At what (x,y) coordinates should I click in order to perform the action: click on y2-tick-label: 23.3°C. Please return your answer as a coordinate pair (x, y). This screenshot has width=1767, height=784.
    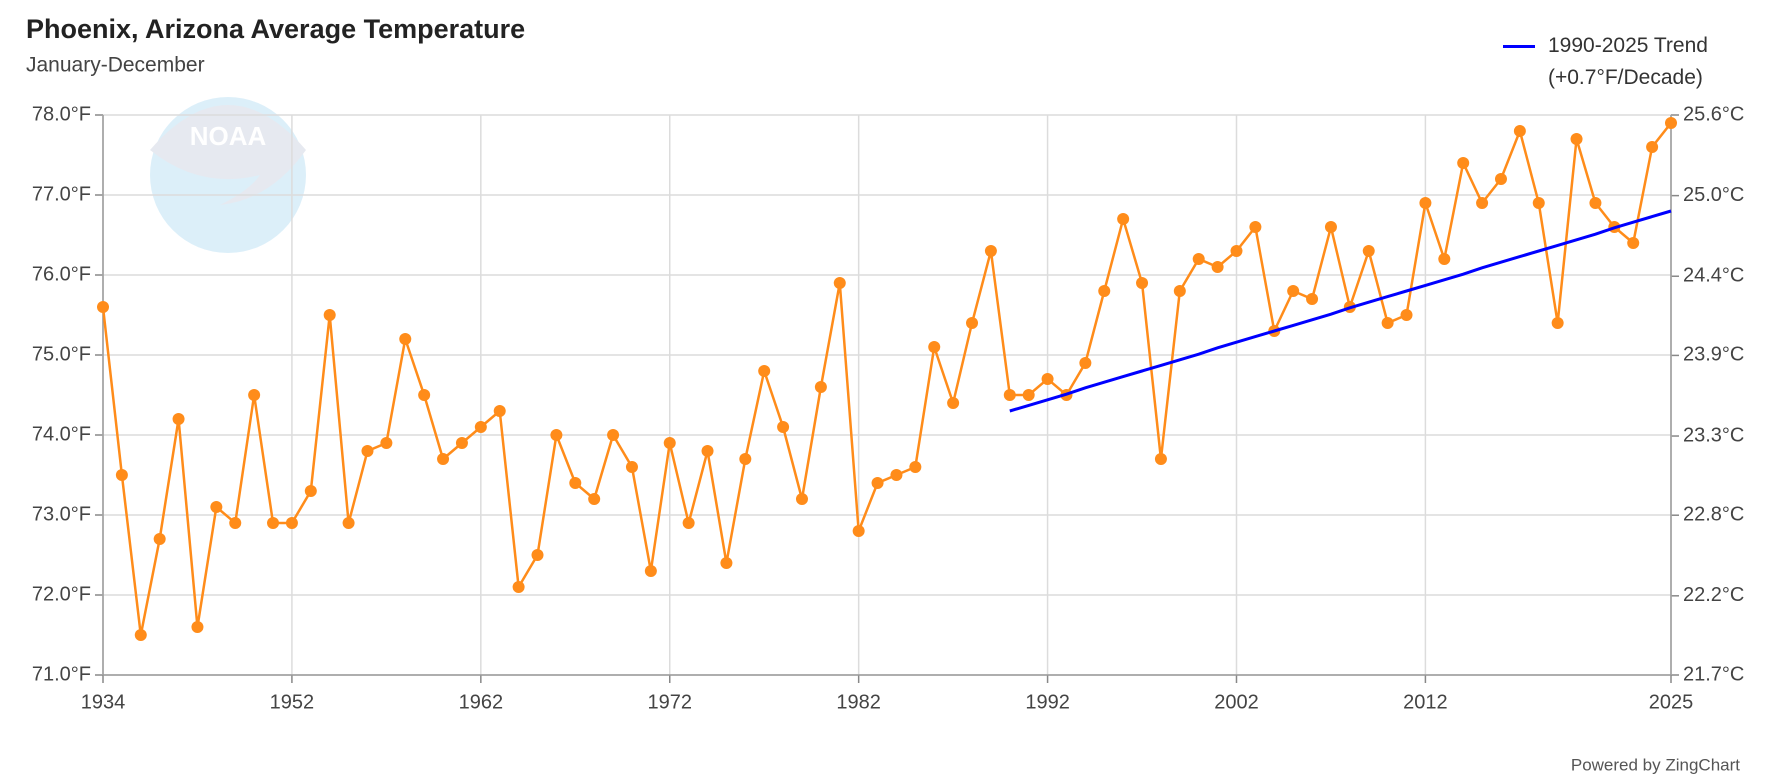
    Looking at the image, I should click on (1713, 435).